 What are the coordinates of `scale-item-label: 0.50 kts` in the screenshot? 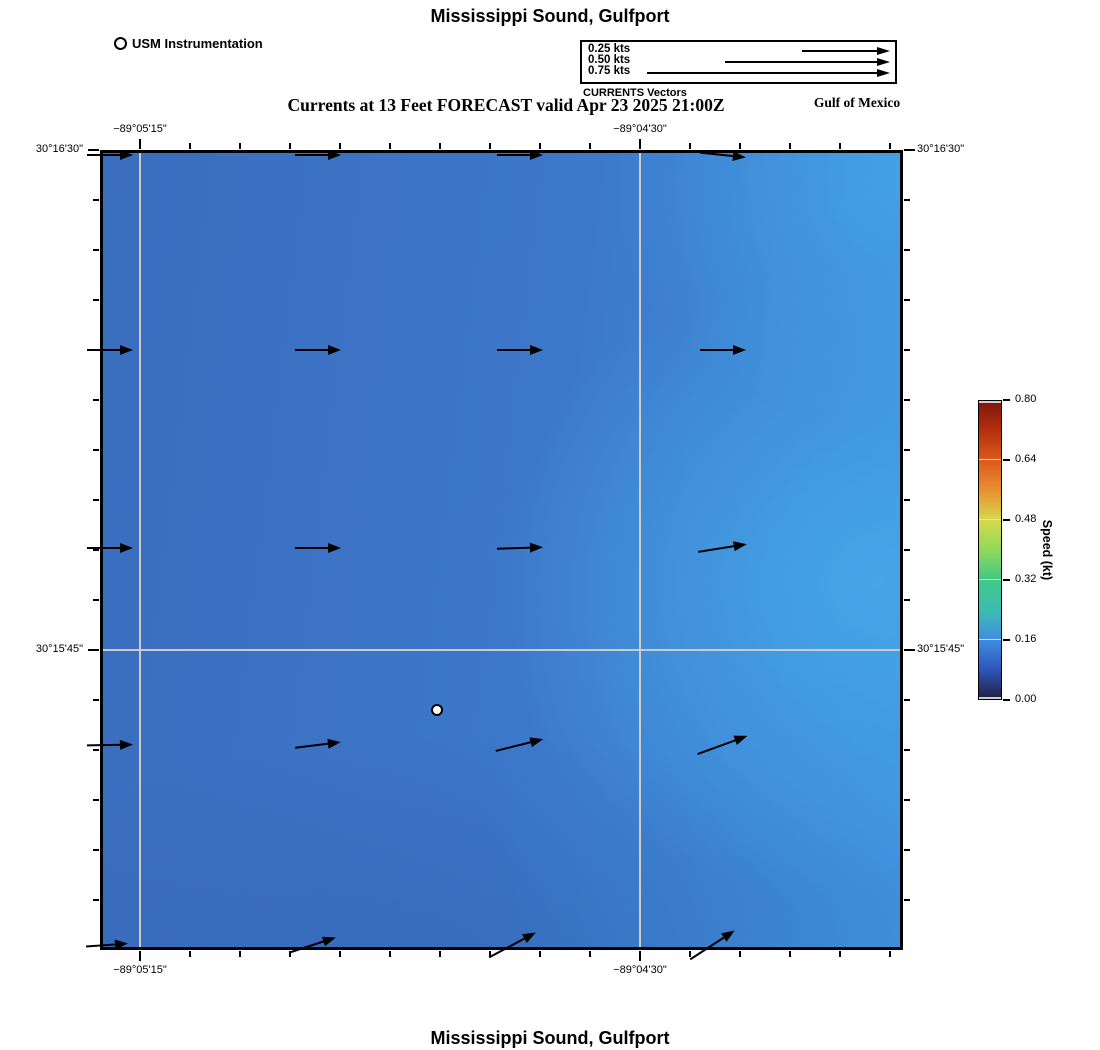 It's located at (609, 60).